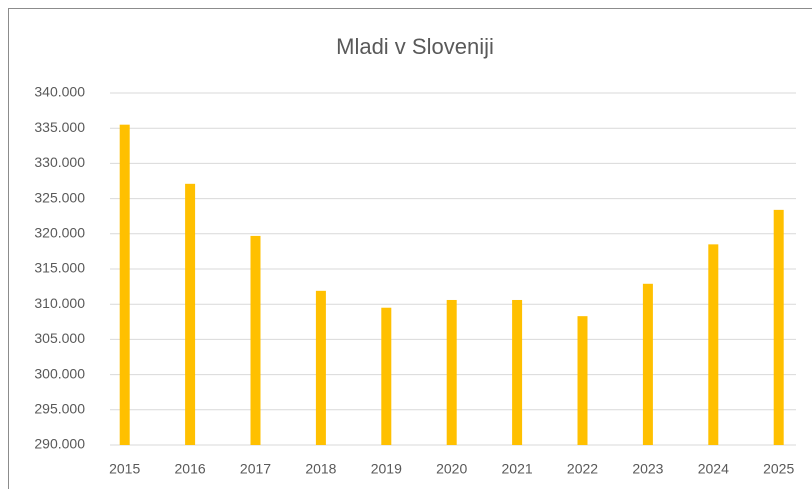  What do you see at coordinates (713, 469) in the screenshot?
I see `x-tick-label: 2024` at bounding box center [713, 469].